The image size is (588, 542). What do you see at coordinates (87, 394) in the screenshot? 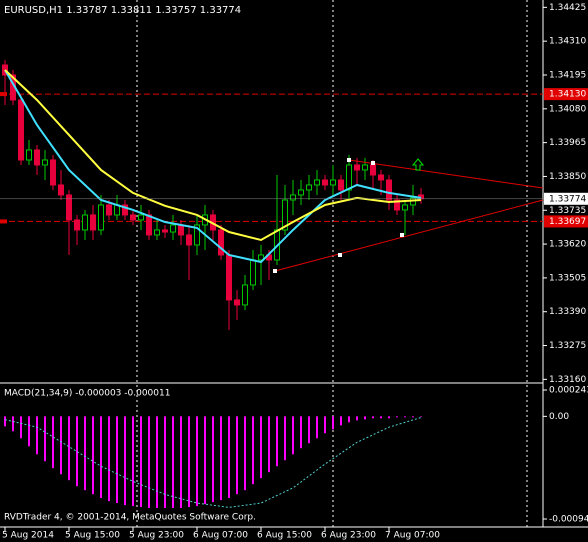
I see `macd-title: MACD(21,34,9) -0.000003 -0.000011` at bounding box center [87, 394].